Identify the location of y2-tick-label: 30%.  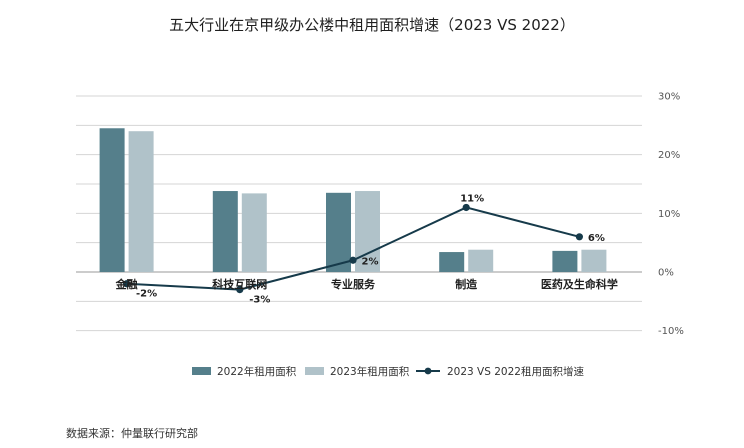
(669, 97).